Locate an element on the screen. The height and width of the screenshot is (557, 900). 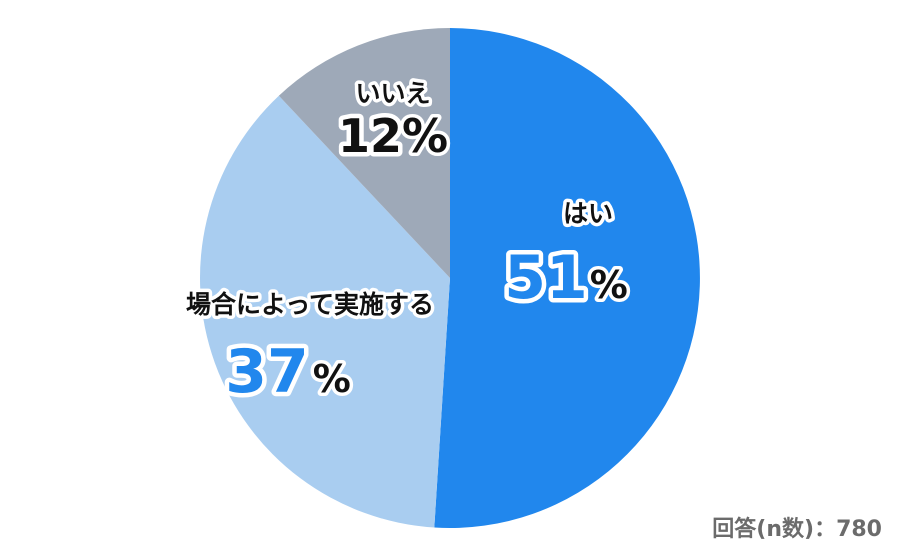
slice-value-label: 51% is located at coordinates (566, 278).